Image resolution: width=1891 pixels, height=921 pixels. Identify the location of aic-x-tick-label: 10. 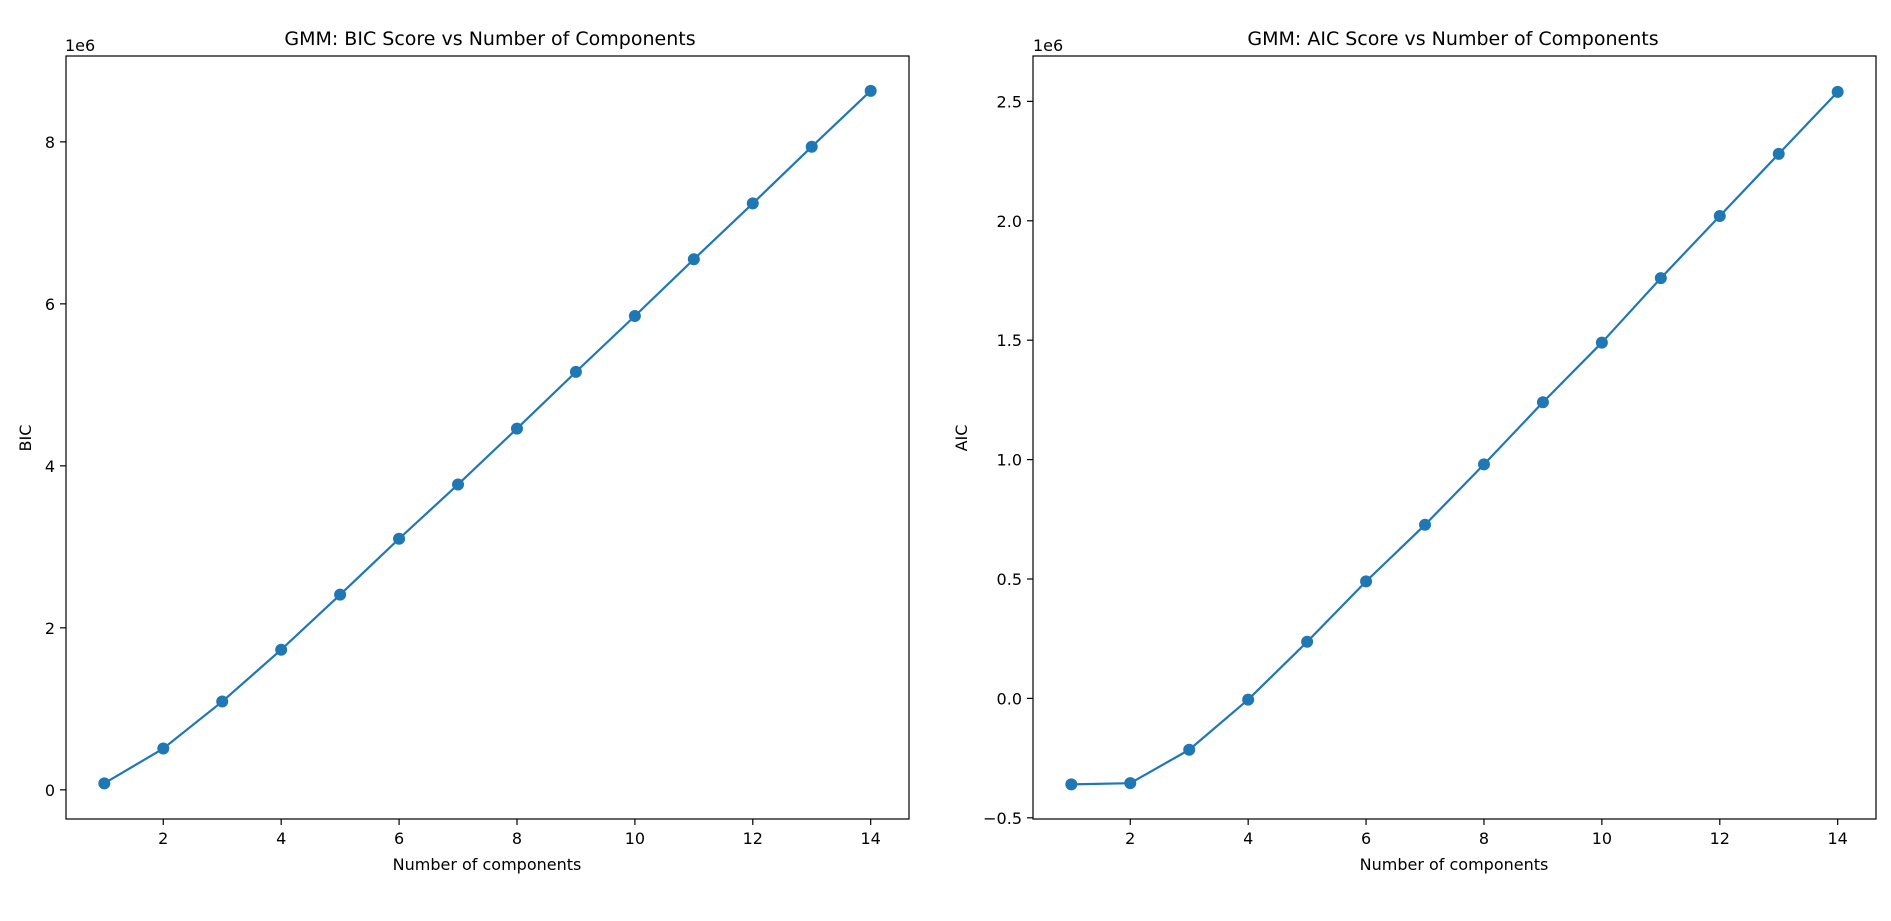
(1602, 838).